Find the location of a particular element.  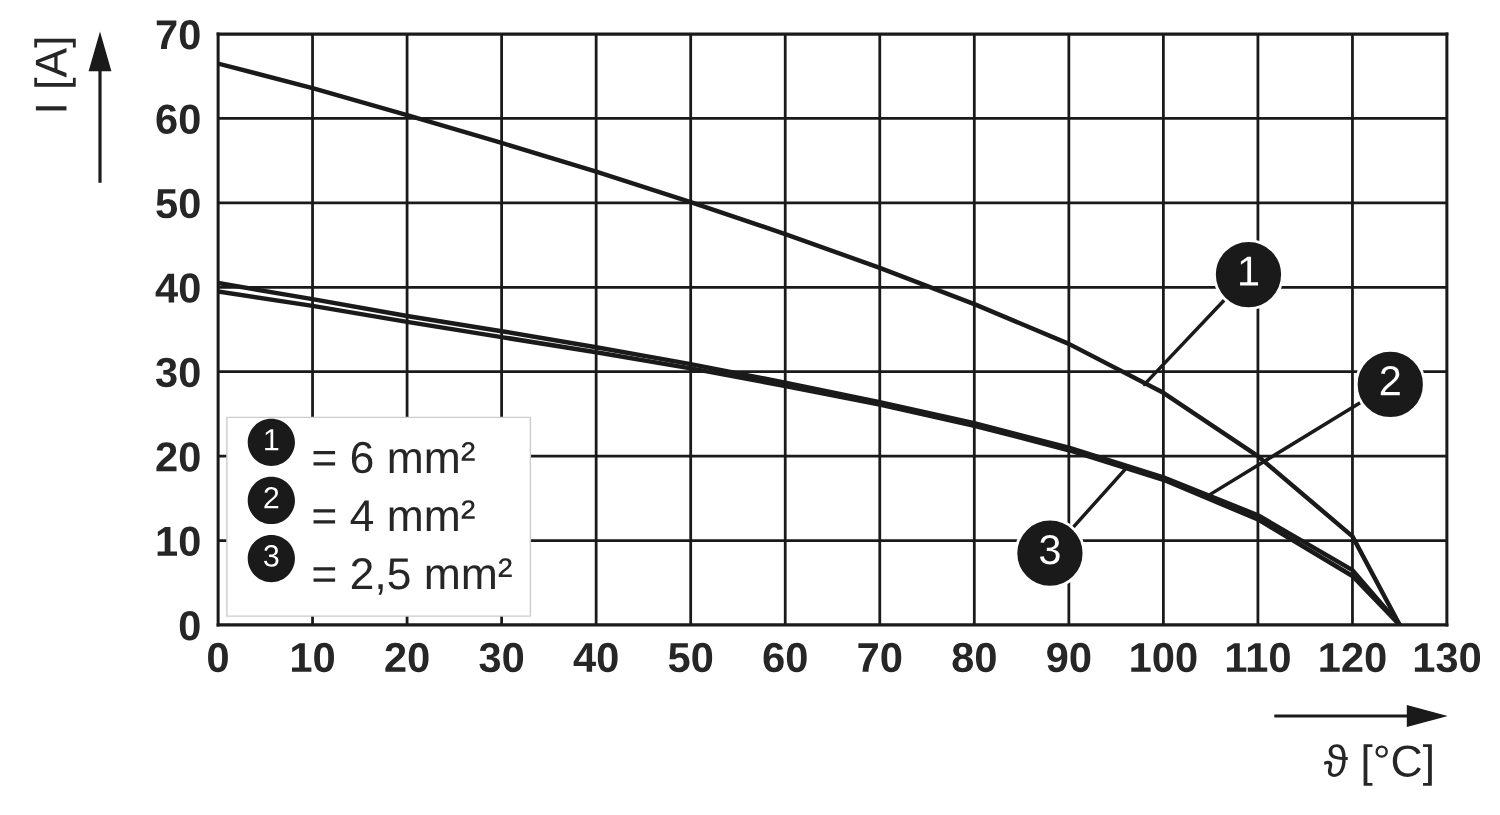

y-tick-label: 20 is located at coordinates (178, 457).